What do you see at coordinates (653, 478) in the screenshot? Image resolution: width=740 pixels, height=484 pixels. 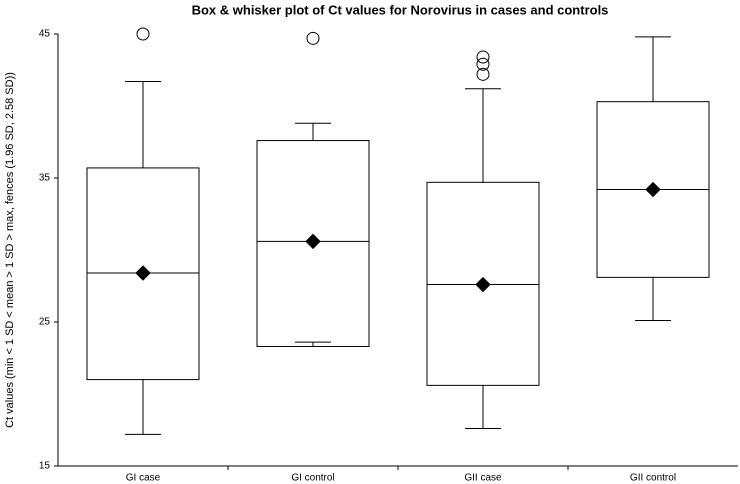 I see `x-tick-label: GII control` at bounding box center [653, 478].